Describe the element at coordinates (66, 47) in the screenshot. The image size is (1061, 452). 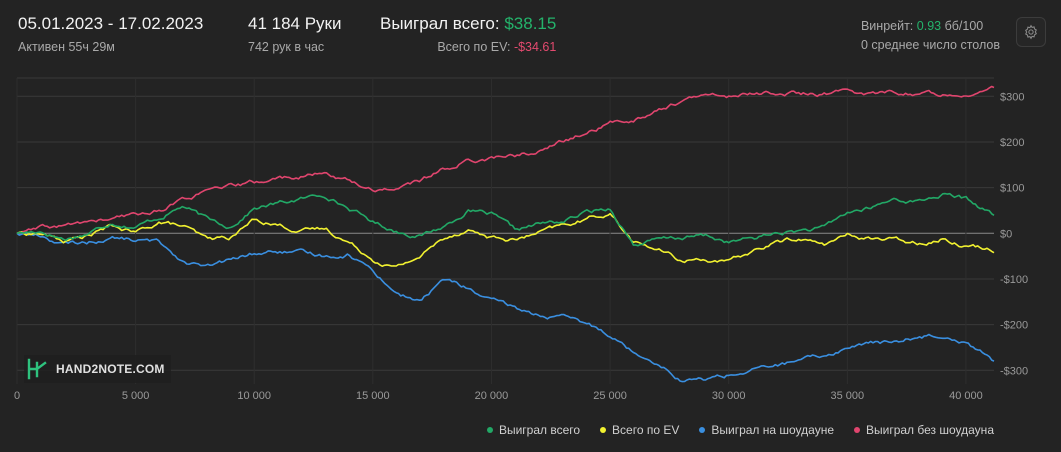
I see `active-time: Активен 55ч 29м` at that location.